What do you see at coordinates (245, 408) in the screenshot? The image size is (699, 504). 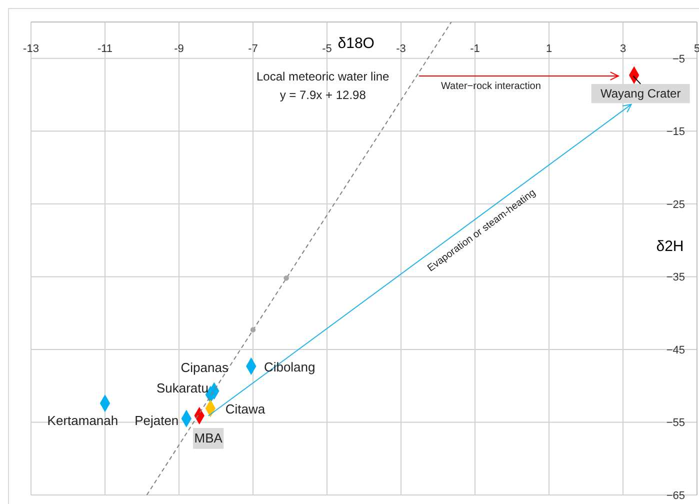 I see `annotation: Citawa` at bounding box center [245, 408].